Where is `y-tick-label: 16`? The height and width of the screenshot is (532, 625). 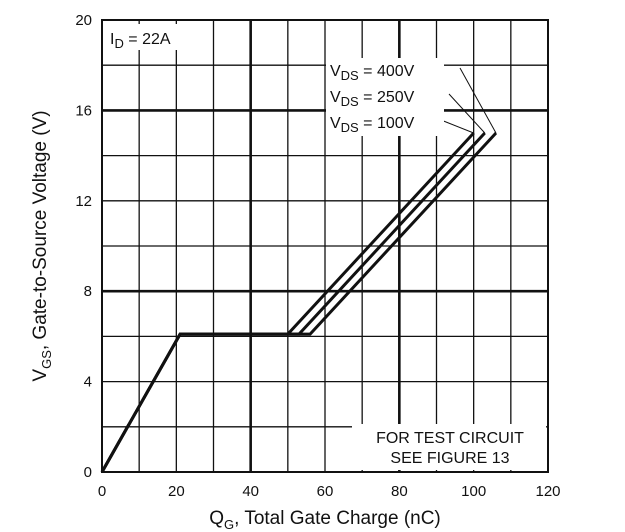 y-tick-label: 16 is located at coordinates (83, 110).